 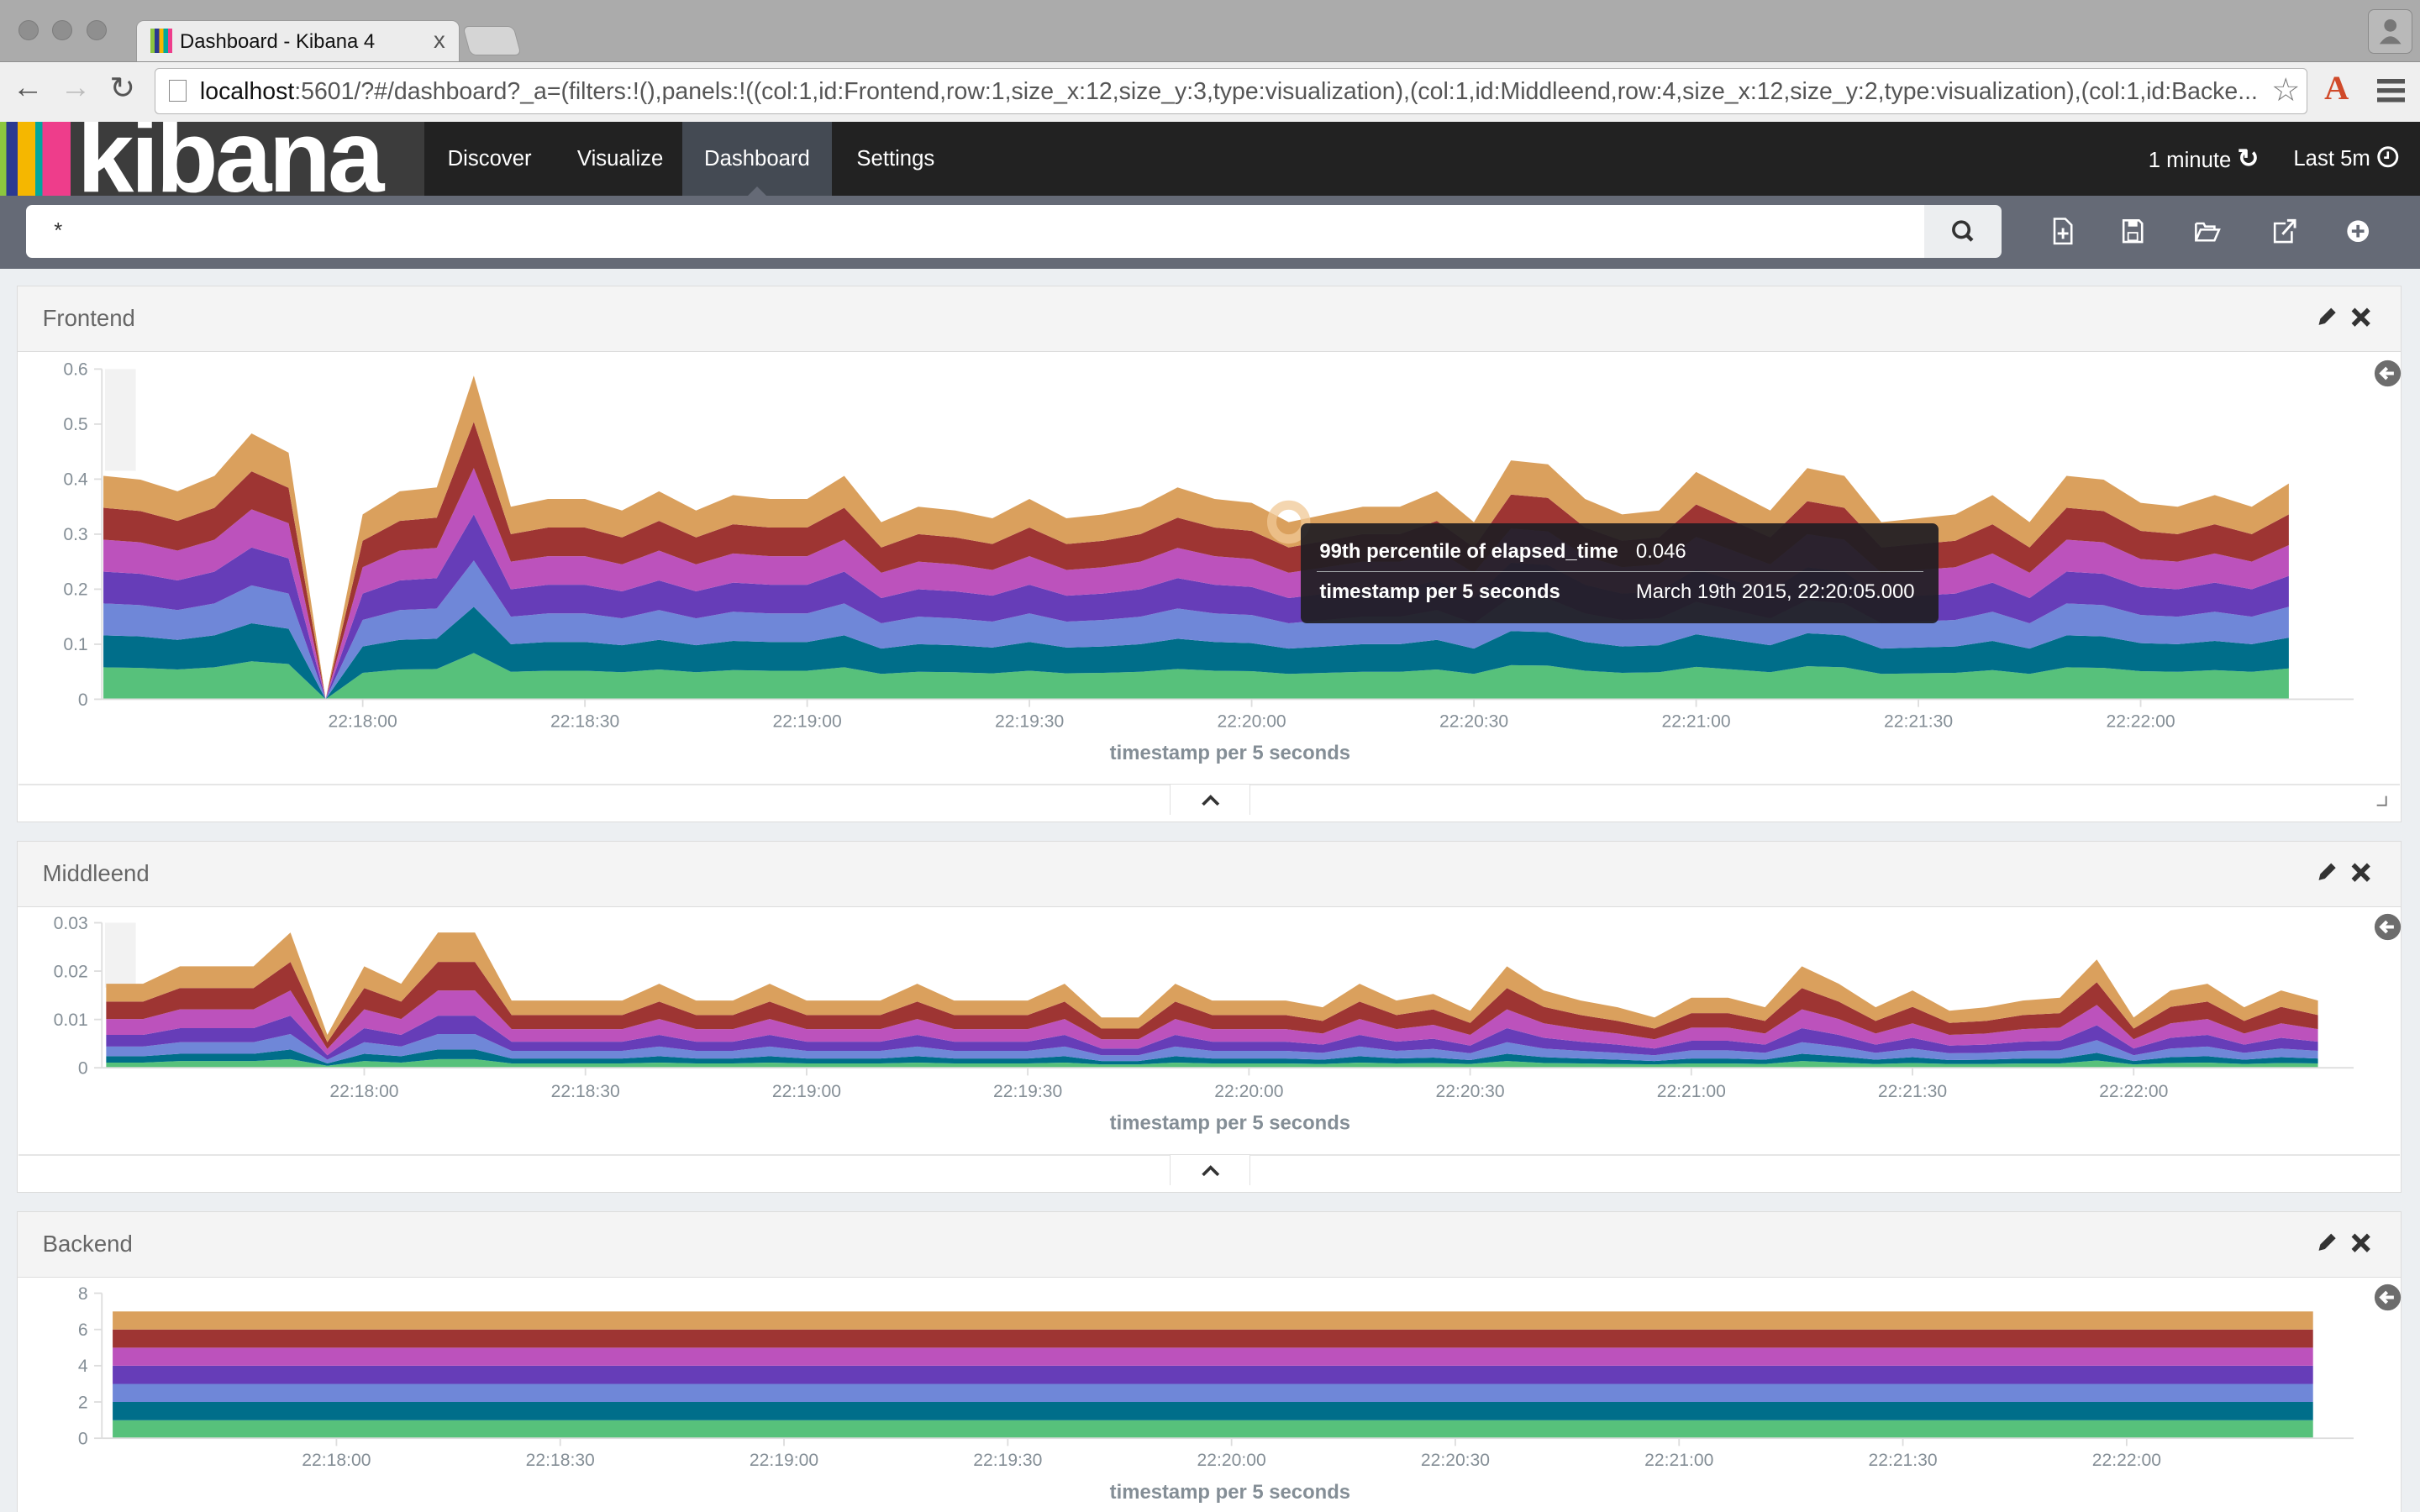 I want to click on menu-icon, so click(x=2390, y=94).